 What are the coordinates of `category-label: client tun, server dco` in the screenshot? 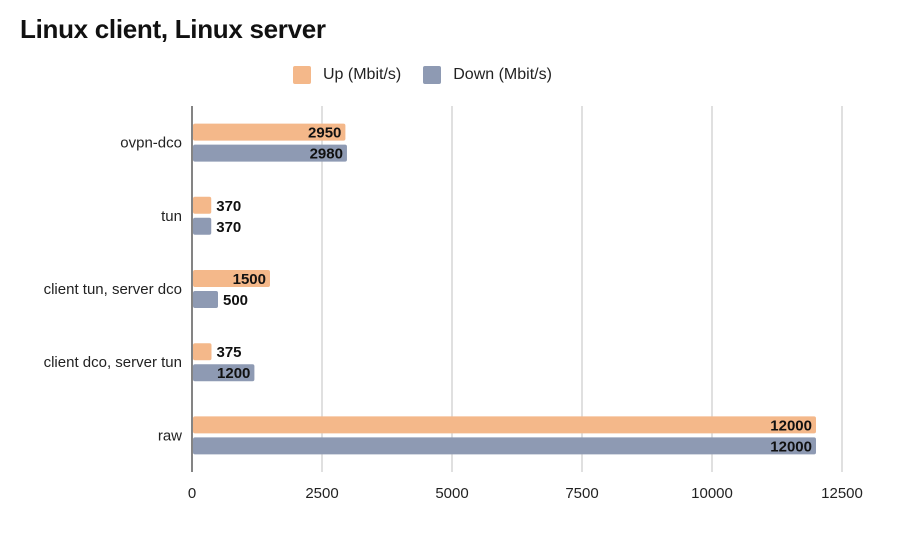 It's located at (113, 289).